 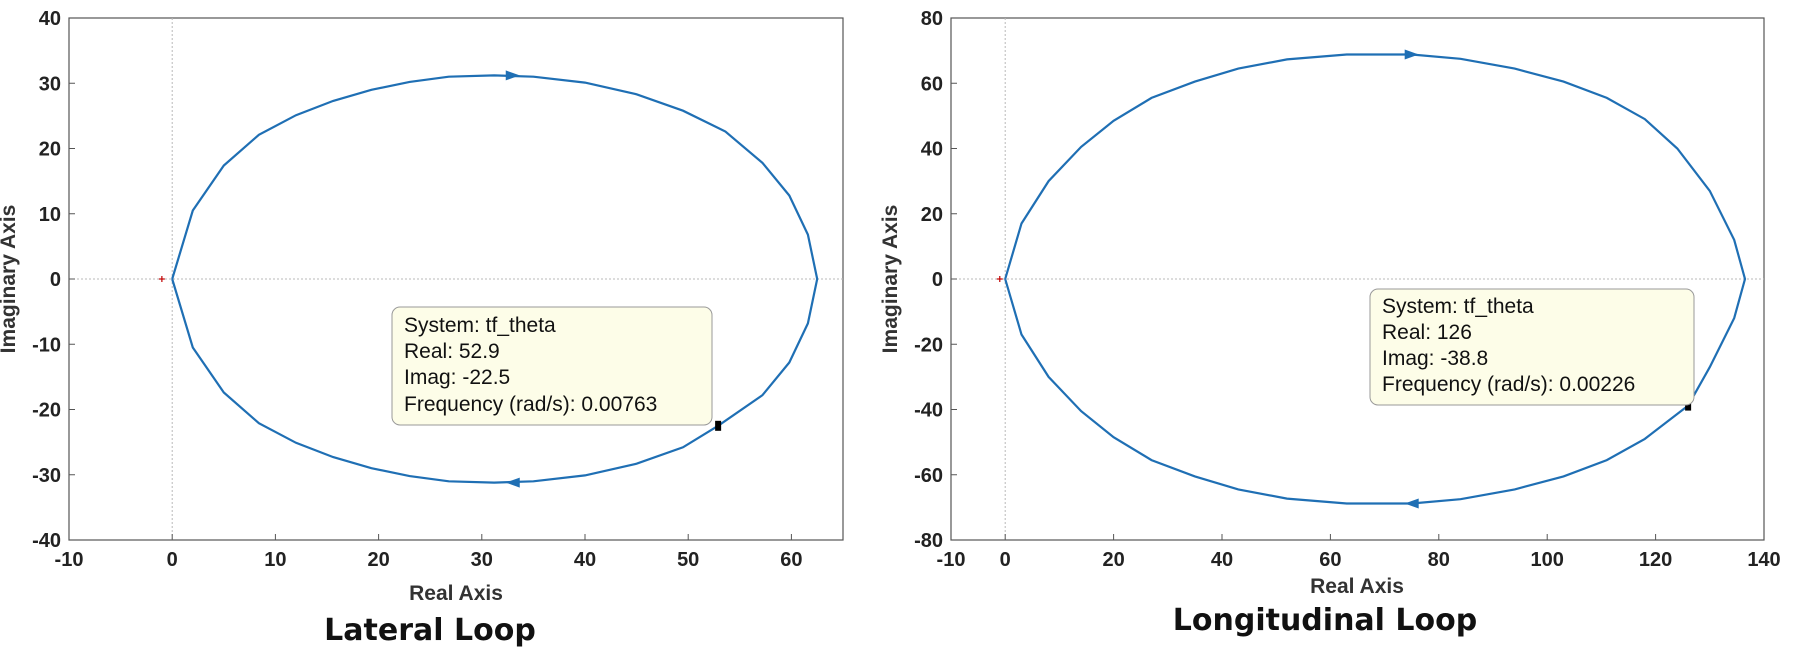 I want to click on y-tick-labels-lateral: -40 -30 -20 -10 0 10 20 30 40, so click(x=53, y=280).